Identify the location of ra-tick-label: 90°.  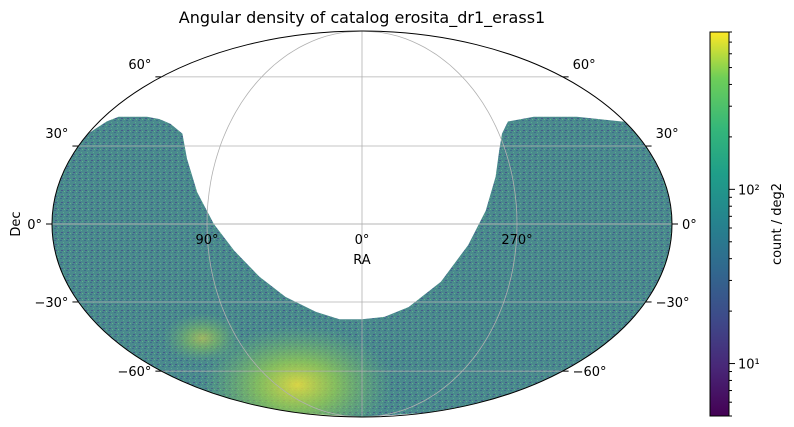
(206, 240).